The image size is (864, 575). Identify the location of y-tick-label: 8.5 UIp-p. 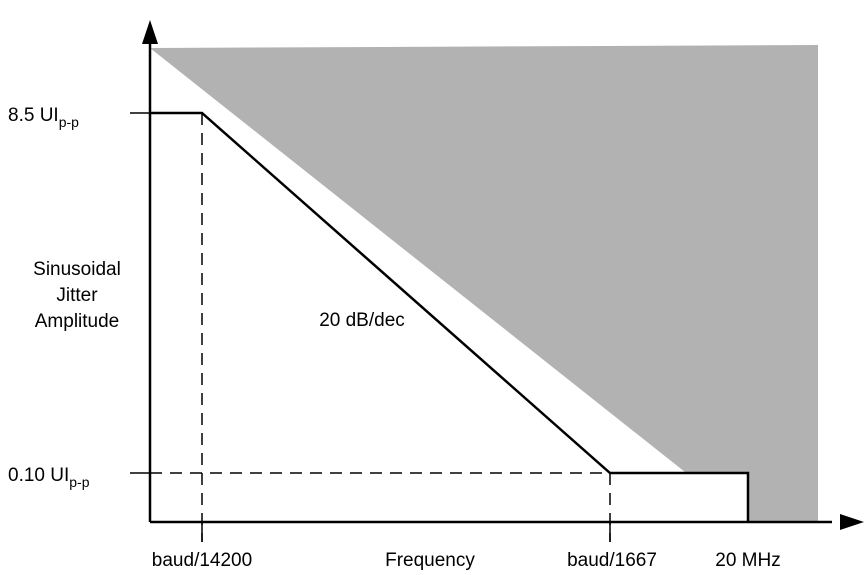
(43, 117).